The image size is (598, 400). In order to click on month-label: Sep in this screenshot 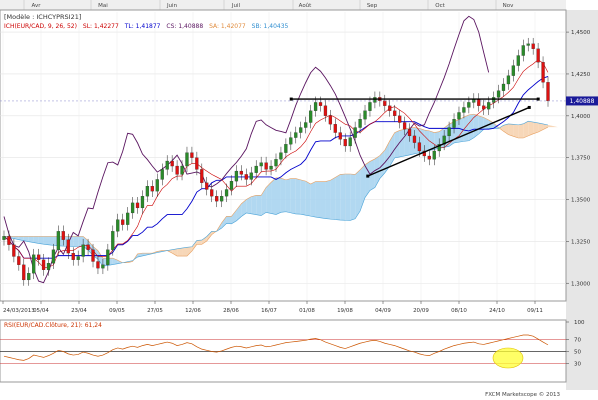, I will do `click(372, 6)`.